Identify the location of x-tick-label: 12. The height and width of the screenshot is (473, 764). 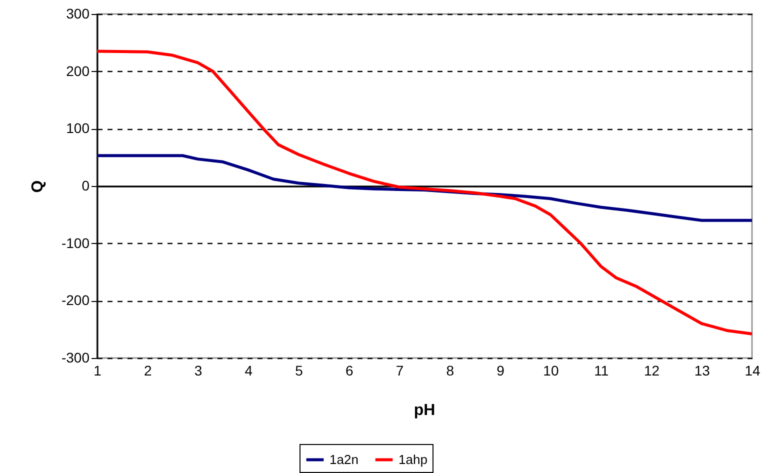
(652, 370).